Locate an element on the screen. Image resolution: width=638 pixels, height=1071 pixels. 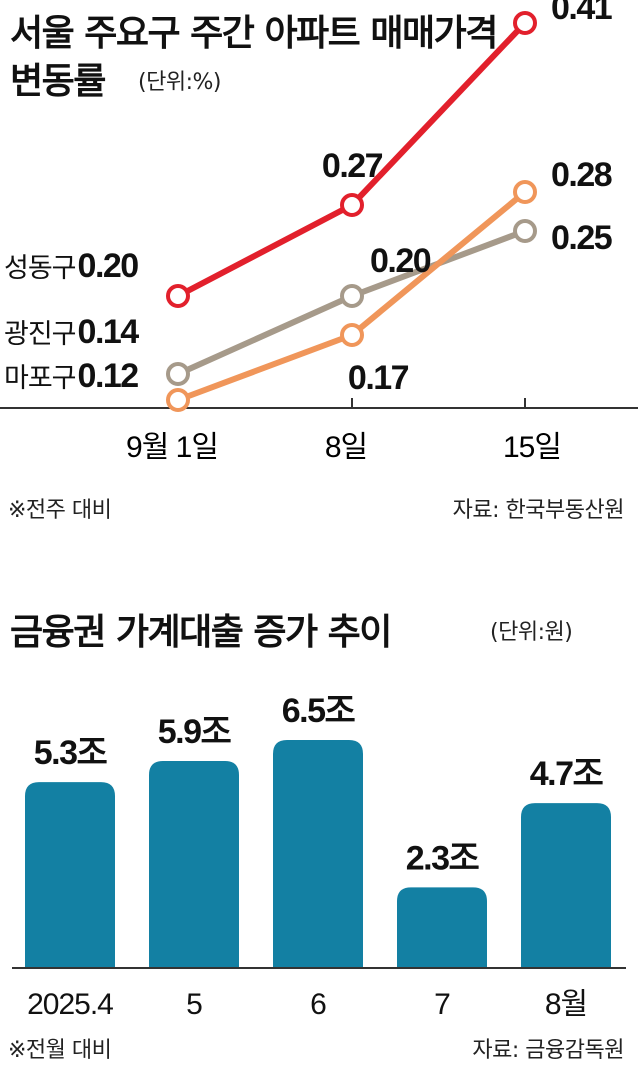
series-name-label: 광진구0.14 is located at coordinates (71, 332).